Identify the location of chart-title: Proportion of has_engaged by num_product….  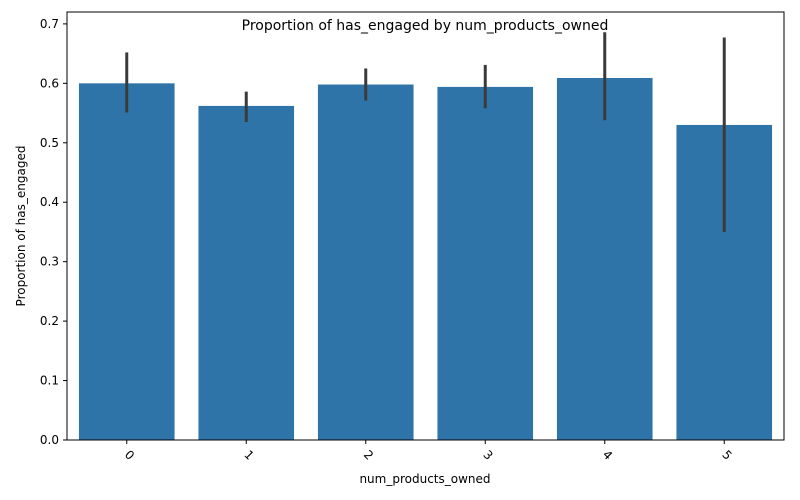
(425, 26).